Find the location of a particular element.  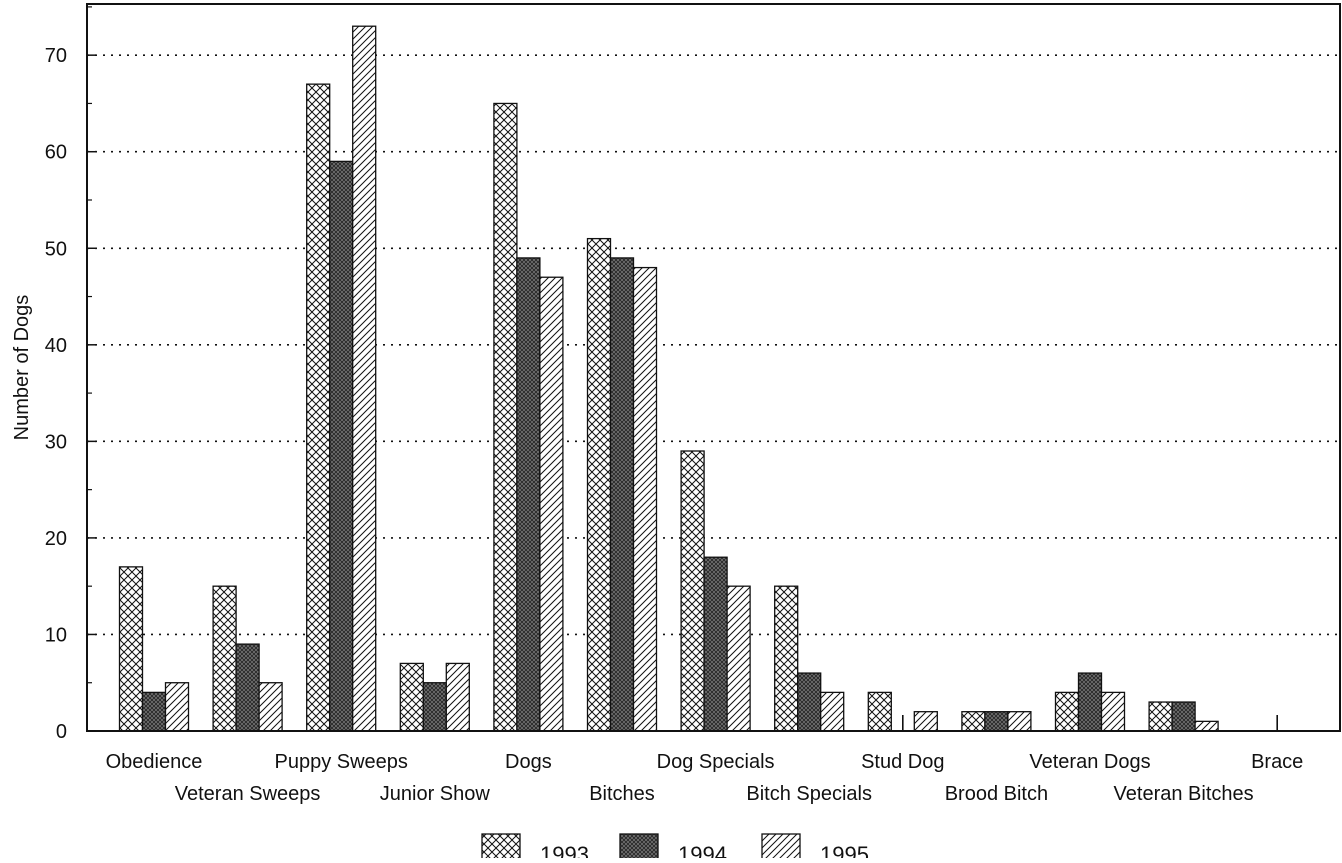

x-category-label: Dog Specials is located at coordinates (716, 762).